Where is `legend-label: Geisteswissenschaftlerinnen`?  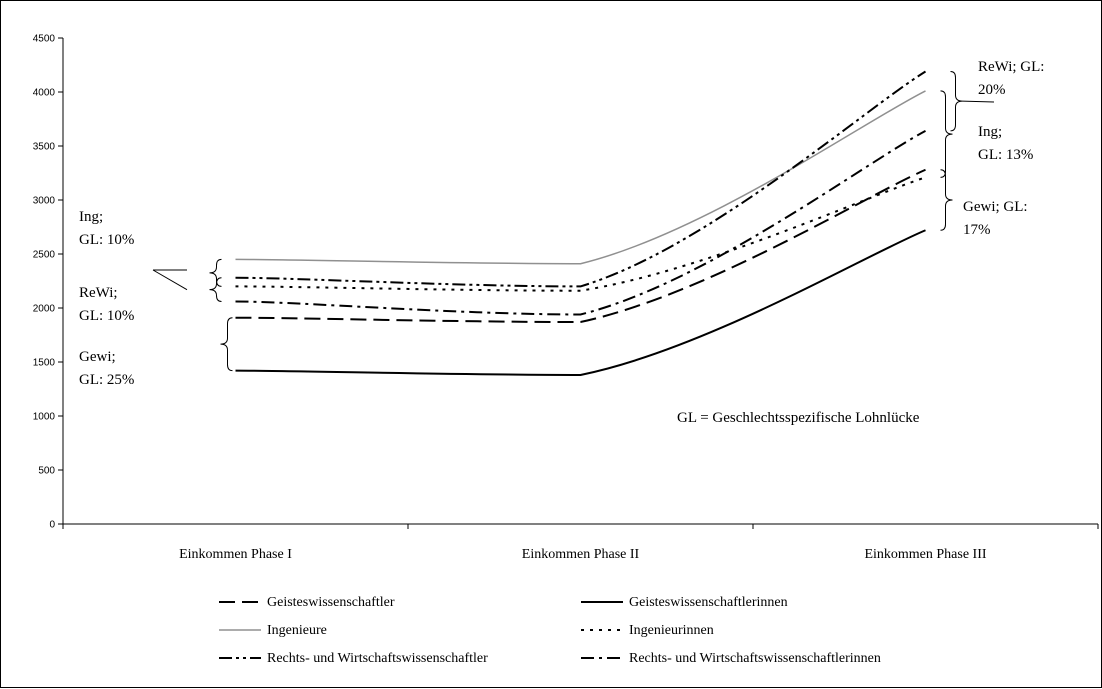 legend-label: Geisteswissenschaftlerinnen is located at coordinates (708, 602).